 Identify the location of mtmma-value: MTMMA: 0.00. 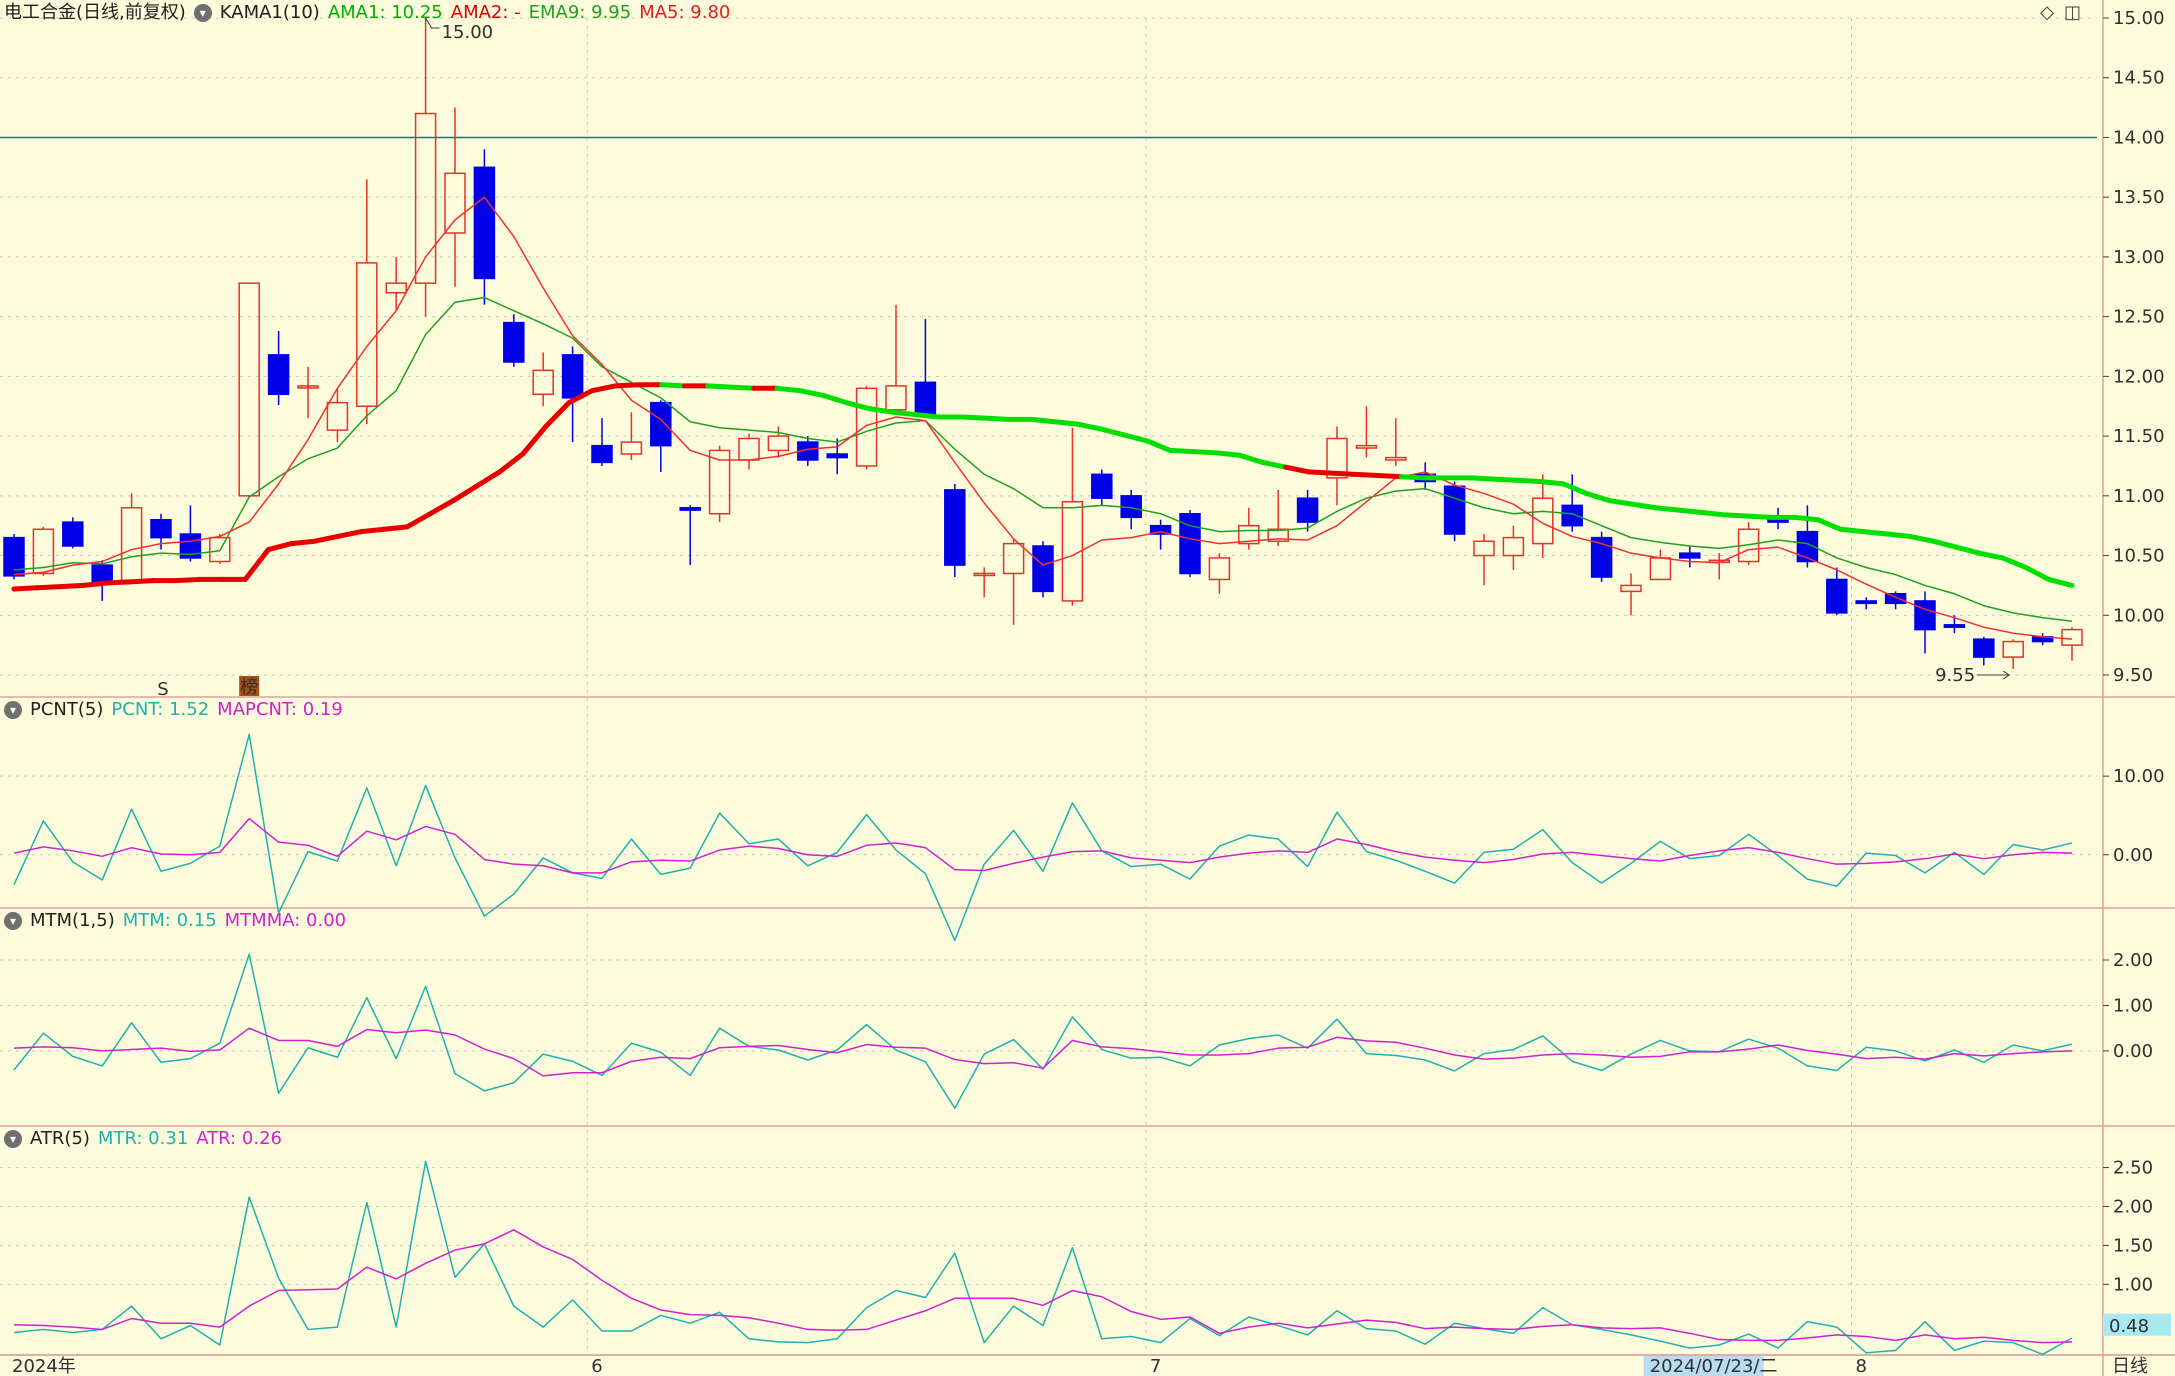
(285, 920).